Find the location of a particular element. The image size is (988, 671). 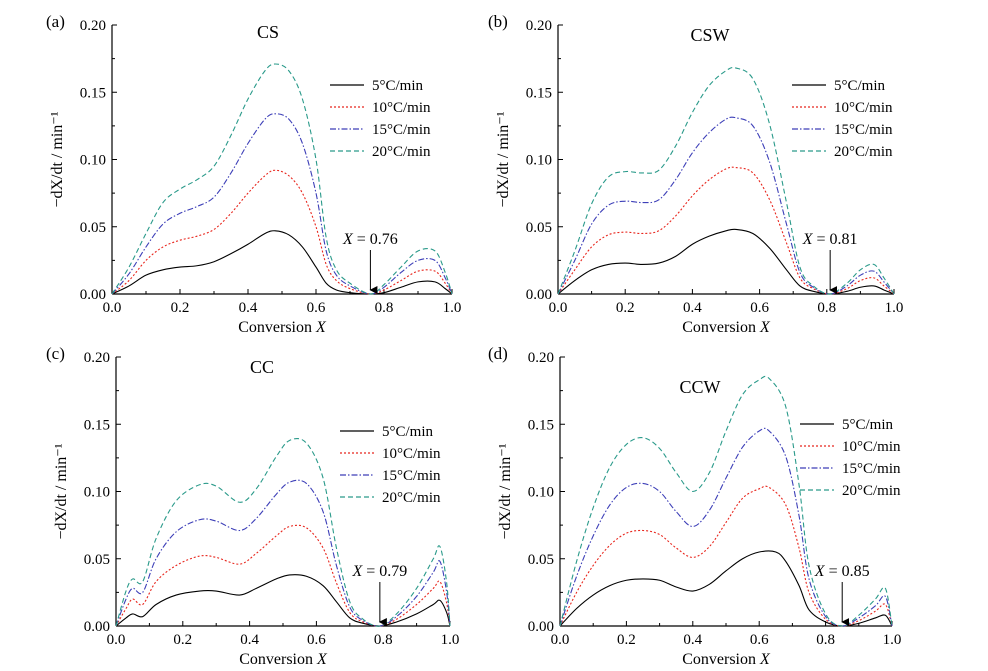

chart-title: CS is located at coordinates (268, 32).